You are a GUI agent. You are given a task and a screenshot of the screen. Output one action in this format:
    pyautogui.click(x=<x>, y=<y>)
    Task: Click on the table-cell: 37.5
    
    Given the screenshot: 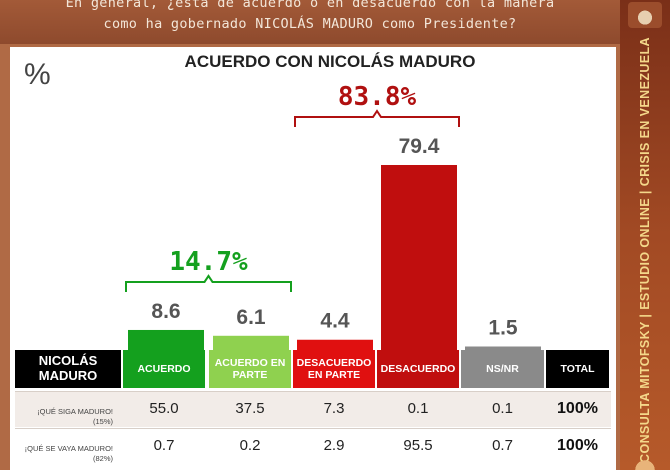 What is the action you would take?
    pyautogui.click(x=250, y=408)
    